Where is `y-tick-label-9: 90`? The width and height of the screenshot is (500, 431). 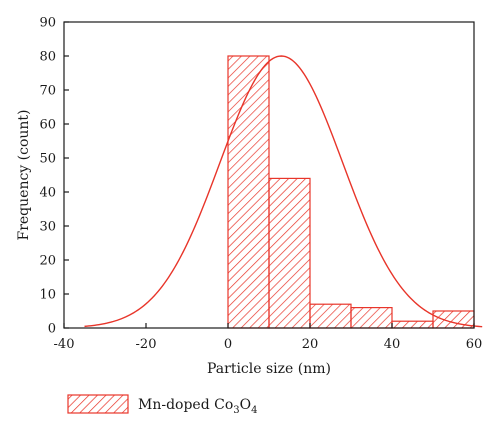
y-tick-label-9: 90 is located at coordinates (47, 23).